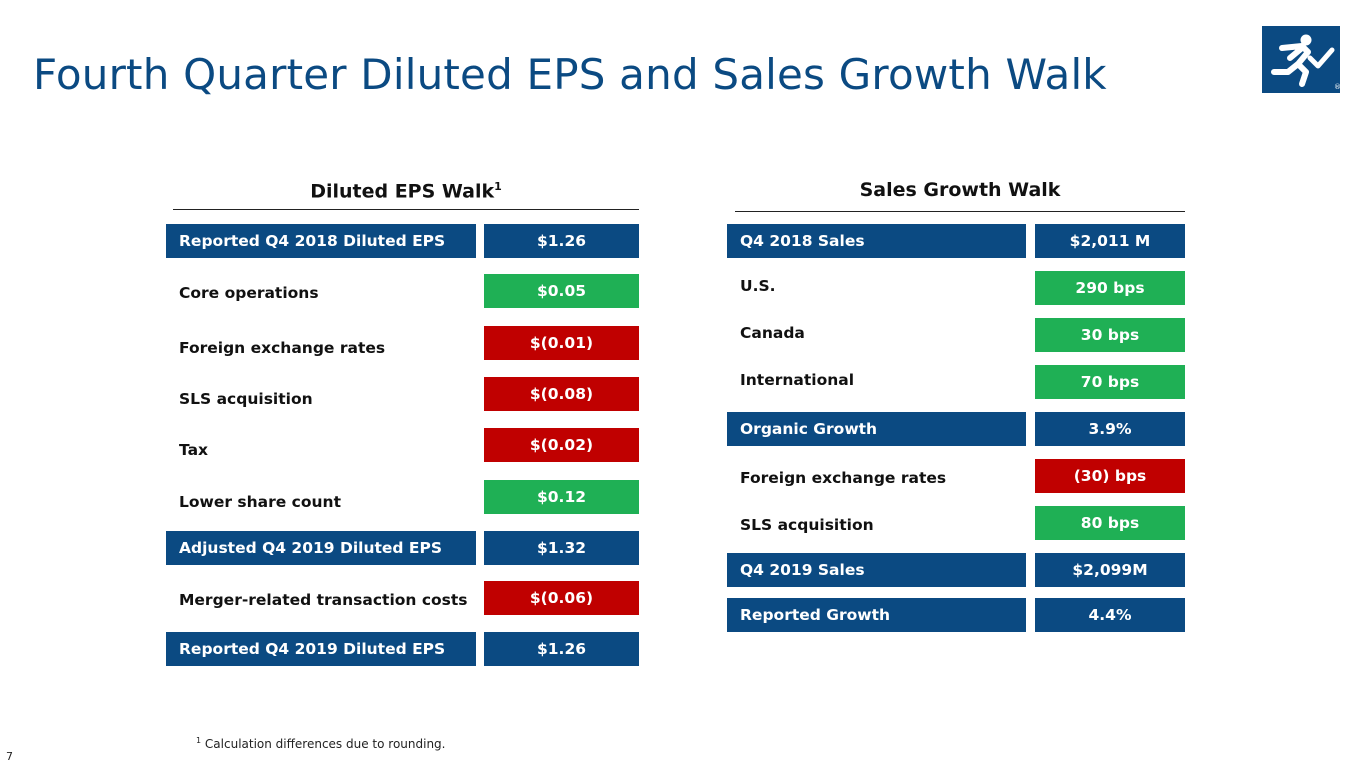  I want to click on eps-walk-row-label: Merger-related transaction costs, so click(323, 600).